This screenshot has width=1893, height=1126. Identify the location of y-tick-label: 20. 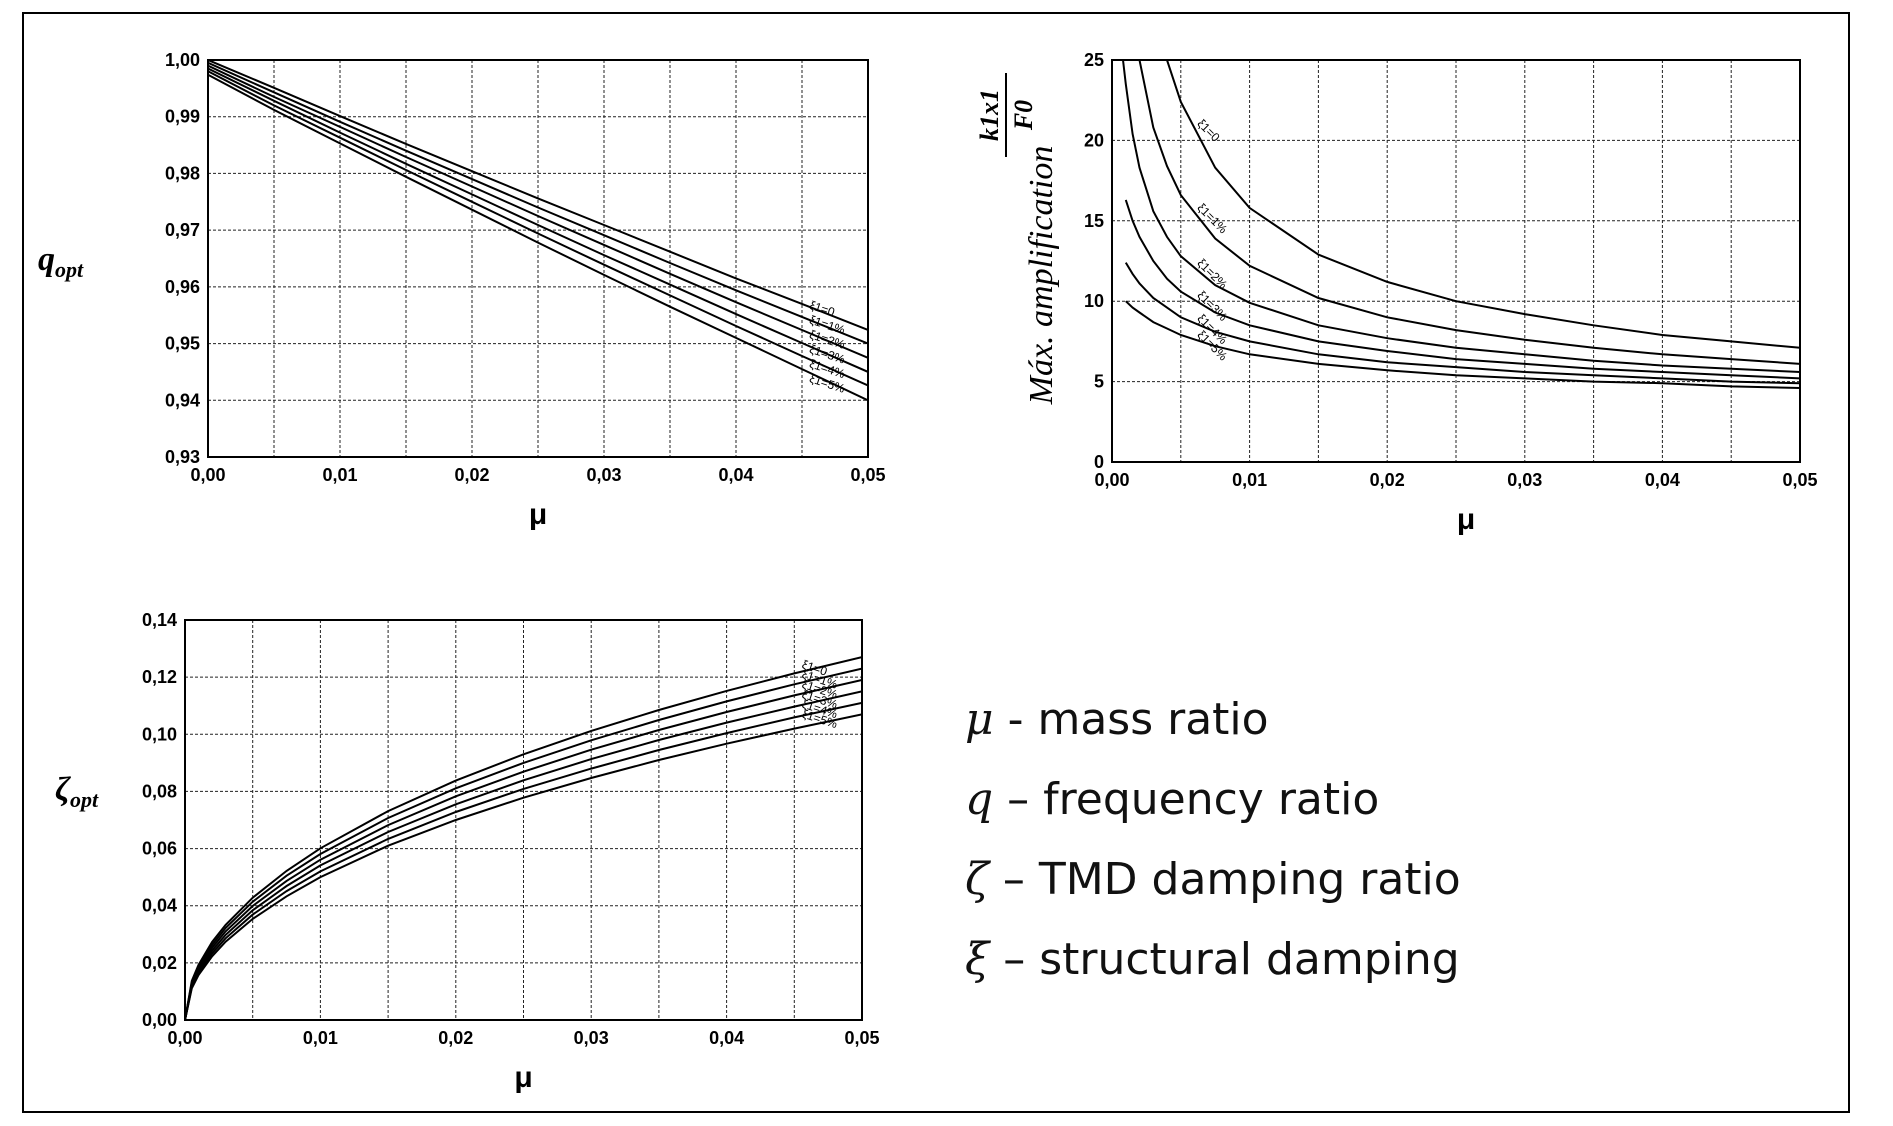
(1094, 140).